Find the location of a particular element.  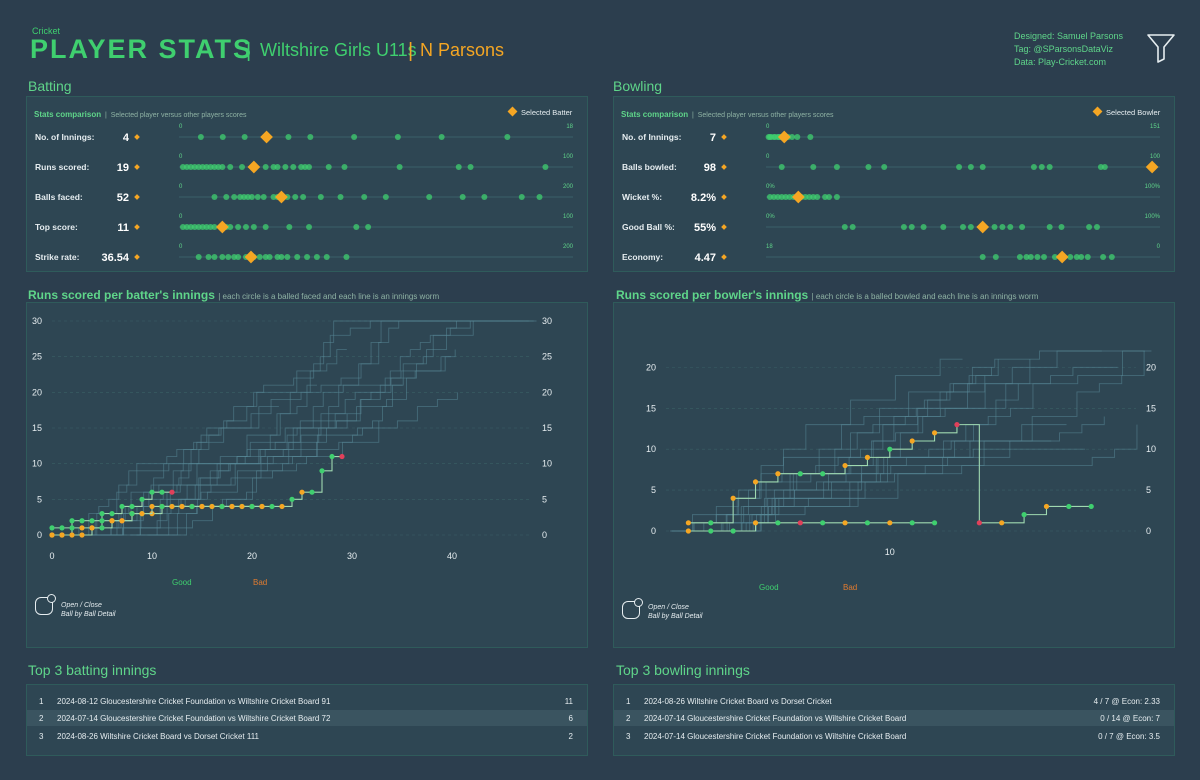

innings-score: 2 is located at coordinates (570, 736).